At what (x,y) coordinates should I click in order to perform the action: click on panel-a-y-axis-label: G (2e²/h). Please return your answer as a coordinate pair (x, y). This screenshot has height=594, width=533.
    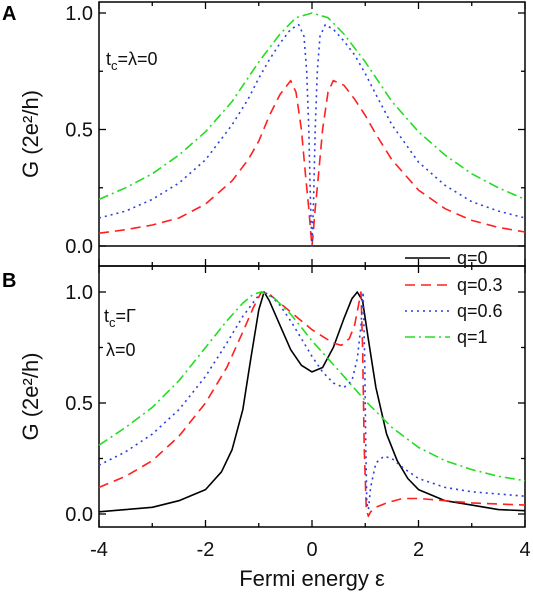
    Looking at the image, I should click on (30, 134).